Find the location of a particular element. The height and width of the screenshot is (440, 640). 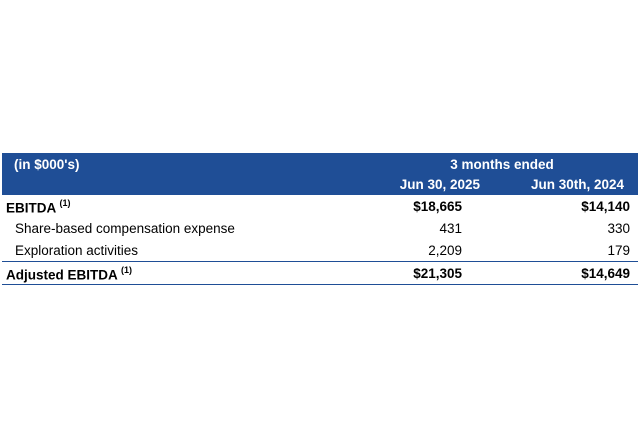

value-2025: 431 is located at coordinates (450, 228).